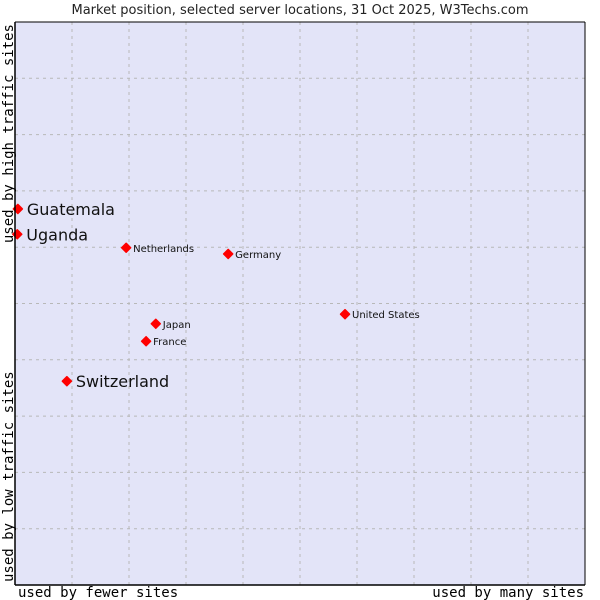 The image size is (600, 600). I want to click on x-axis-label-right: used by many sites, so click(508, 592).